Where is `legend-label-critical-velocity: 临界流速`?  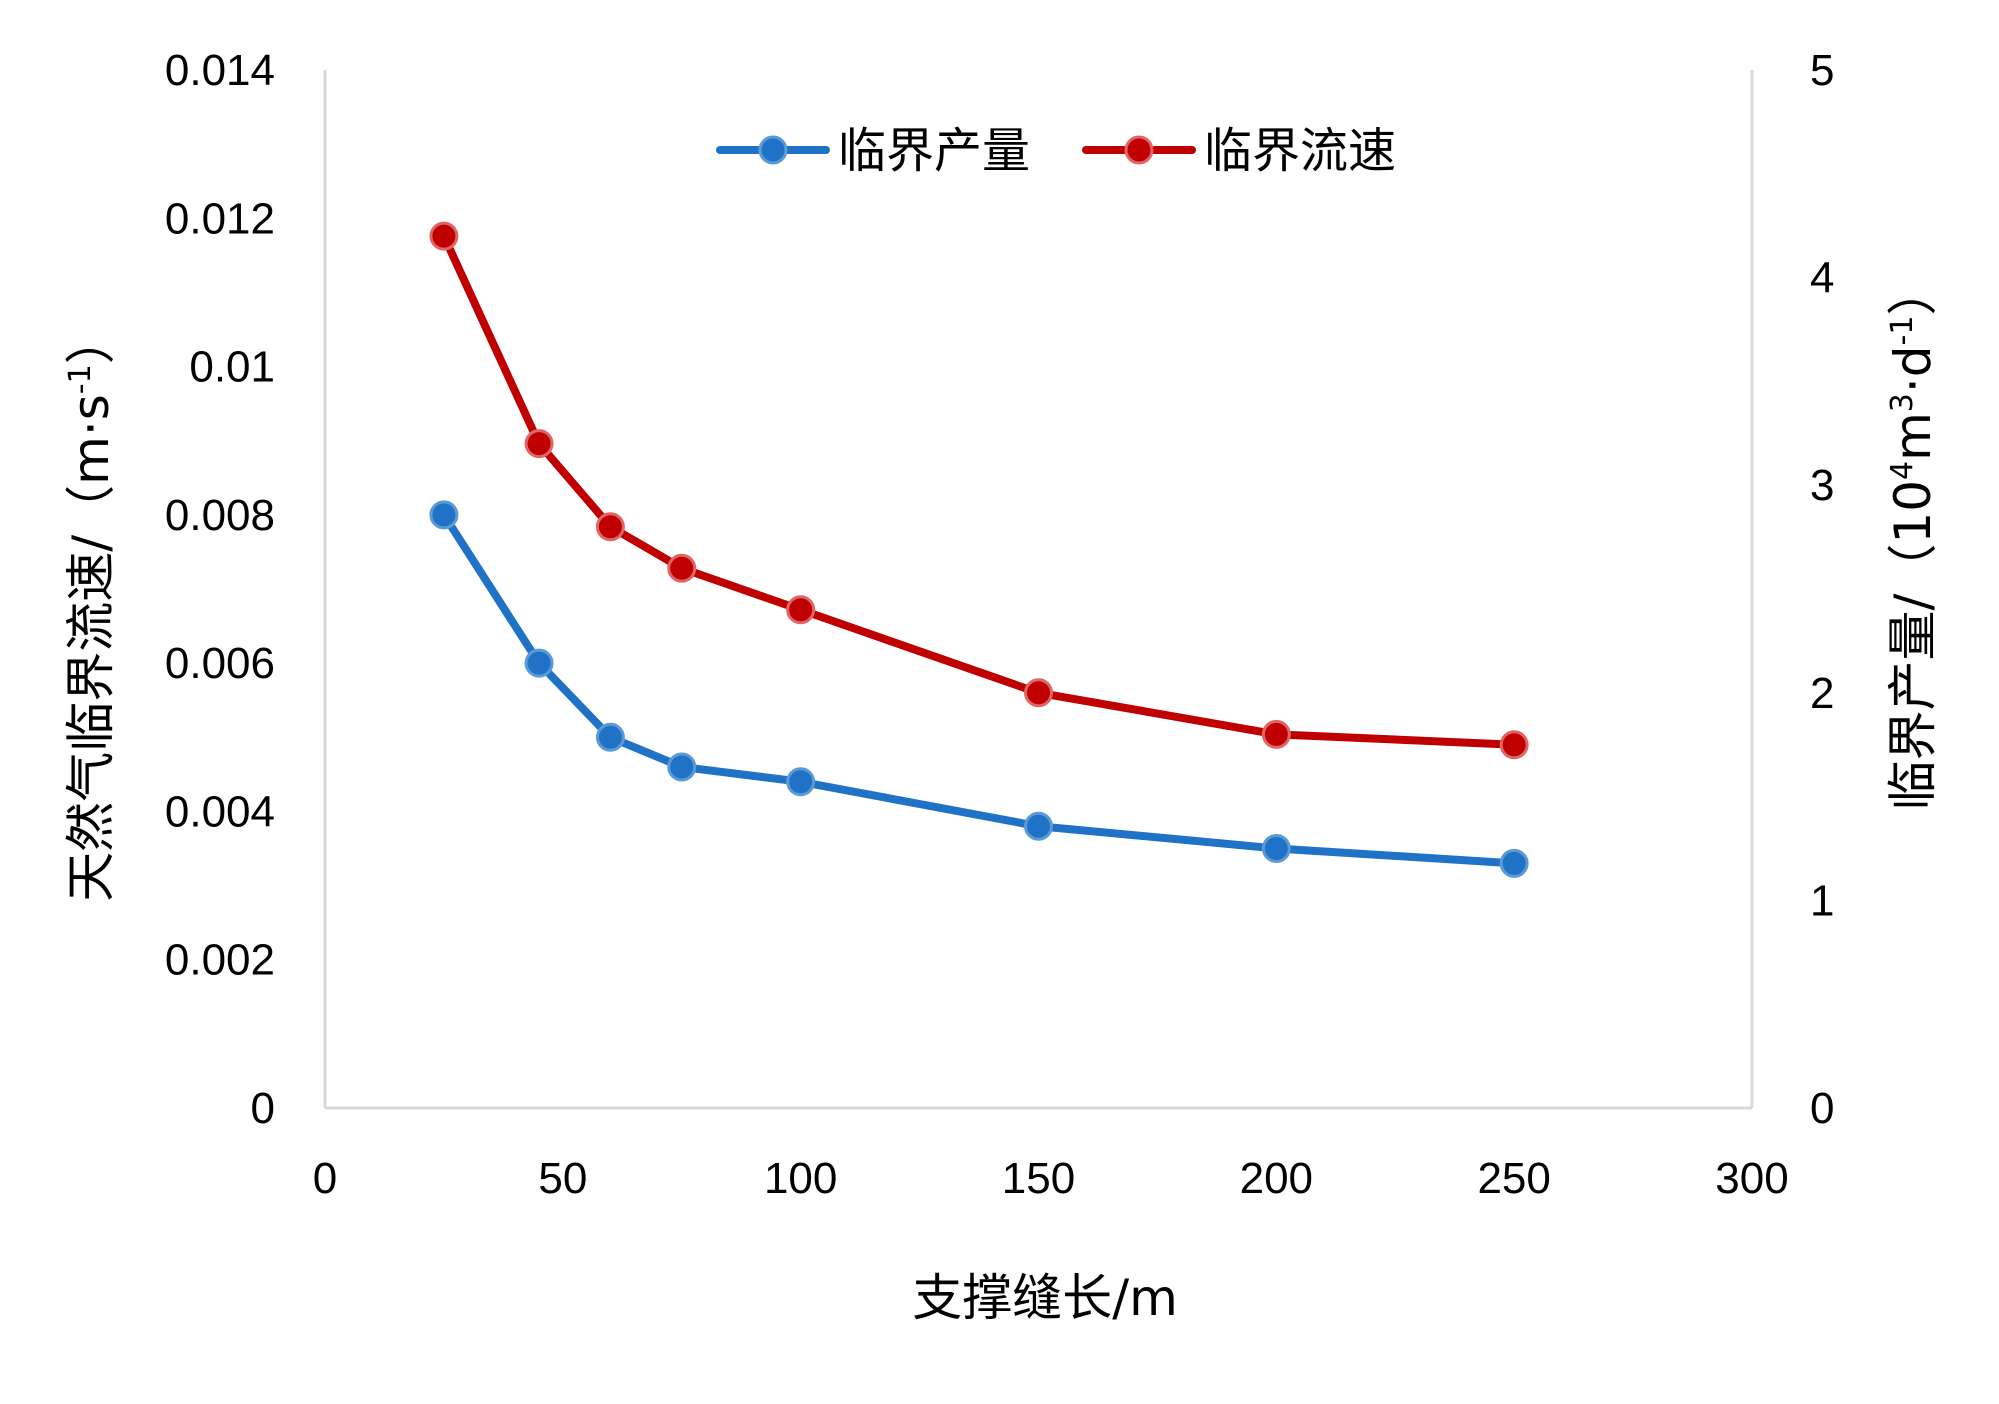 legend-label-critical-velocity: 临界流速 is located at coordinates (1300, 151).